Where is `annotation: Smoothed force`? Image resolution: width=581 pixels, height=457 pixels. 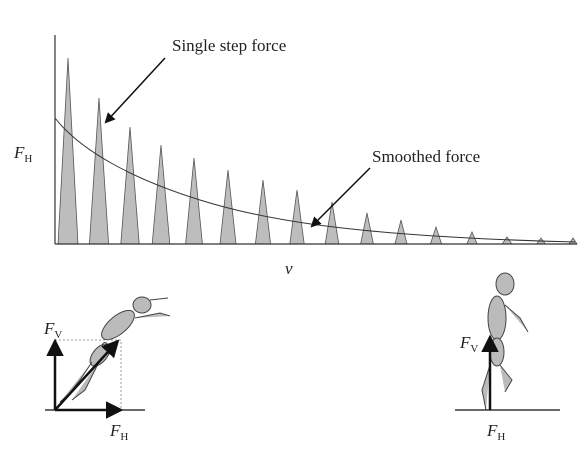
annotation: Smoothed force is located at coordinates (426, 156).